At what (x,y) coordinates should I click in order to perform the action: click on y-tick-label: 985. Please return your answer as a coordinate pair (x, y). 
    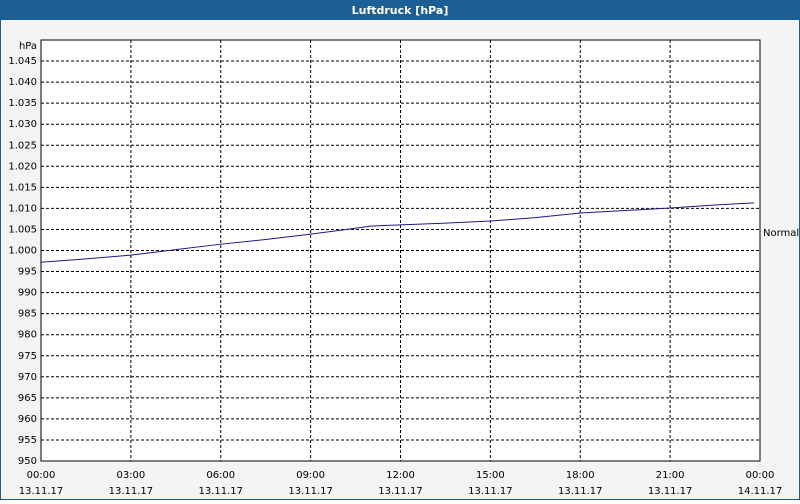
    Looking at the image, I should click on (27, 314).